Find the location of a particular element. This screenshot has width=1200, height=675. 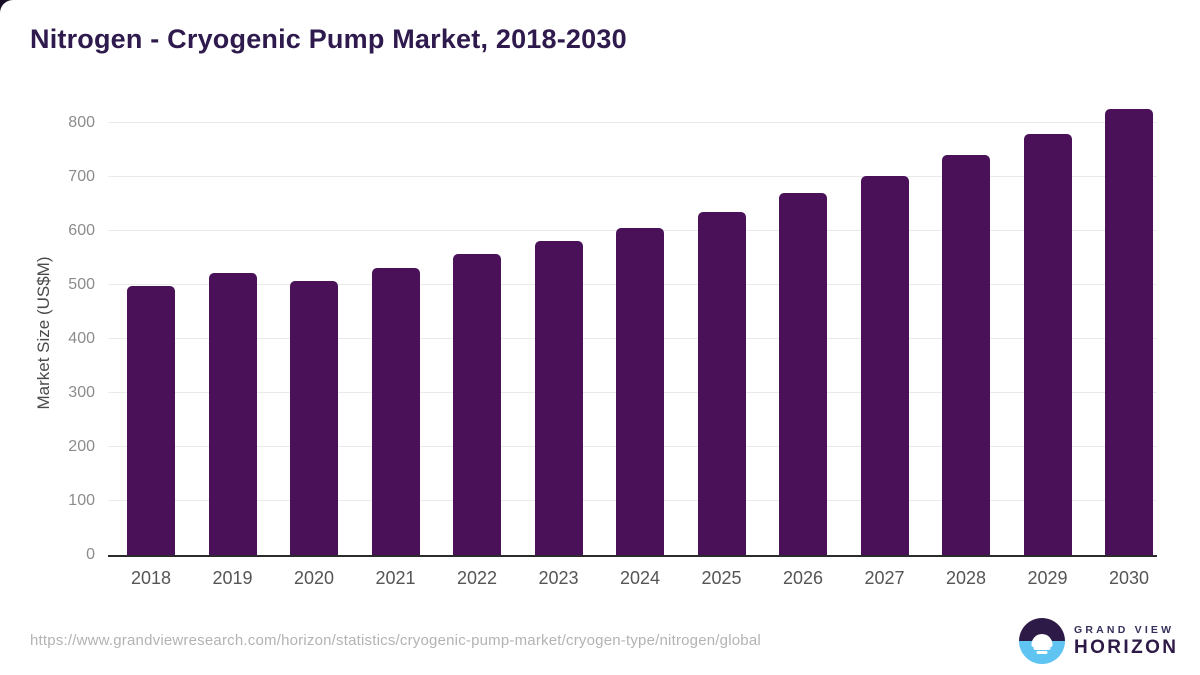

x-axis-tick-label-2024: 2024 is located at coordinates (640, 578).